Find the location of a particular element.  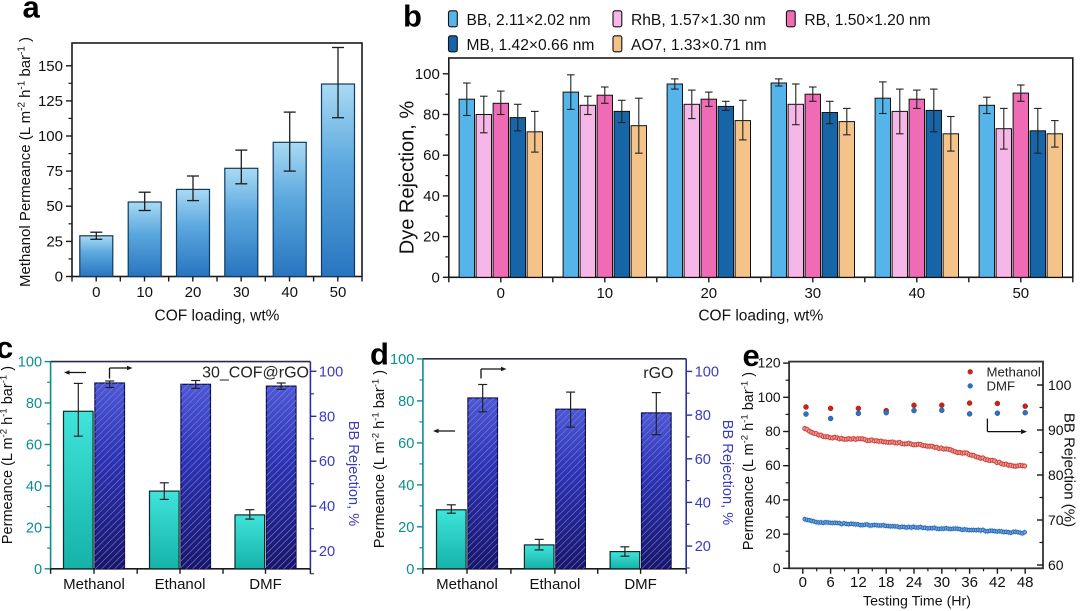

svg-text: 125 is located at coordinates (50, 101).